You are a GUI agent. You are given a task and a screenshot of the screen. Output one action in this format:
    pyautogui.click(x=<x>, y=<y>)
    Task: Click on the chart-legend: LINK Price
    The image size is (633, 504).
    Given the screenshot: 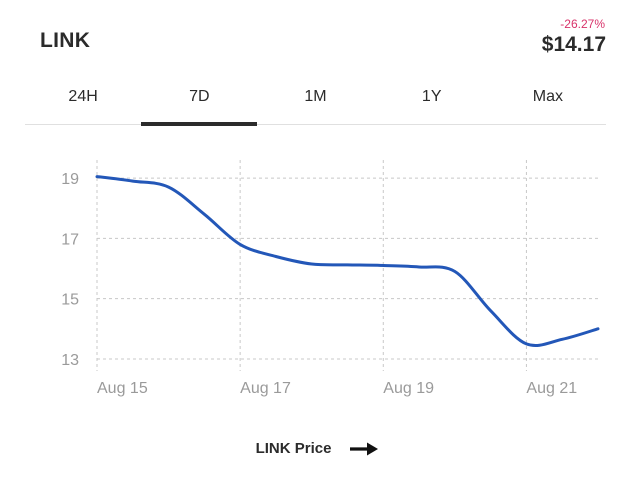 What is the action you would take?
    pyautogui.click(x=316, y=448)
    